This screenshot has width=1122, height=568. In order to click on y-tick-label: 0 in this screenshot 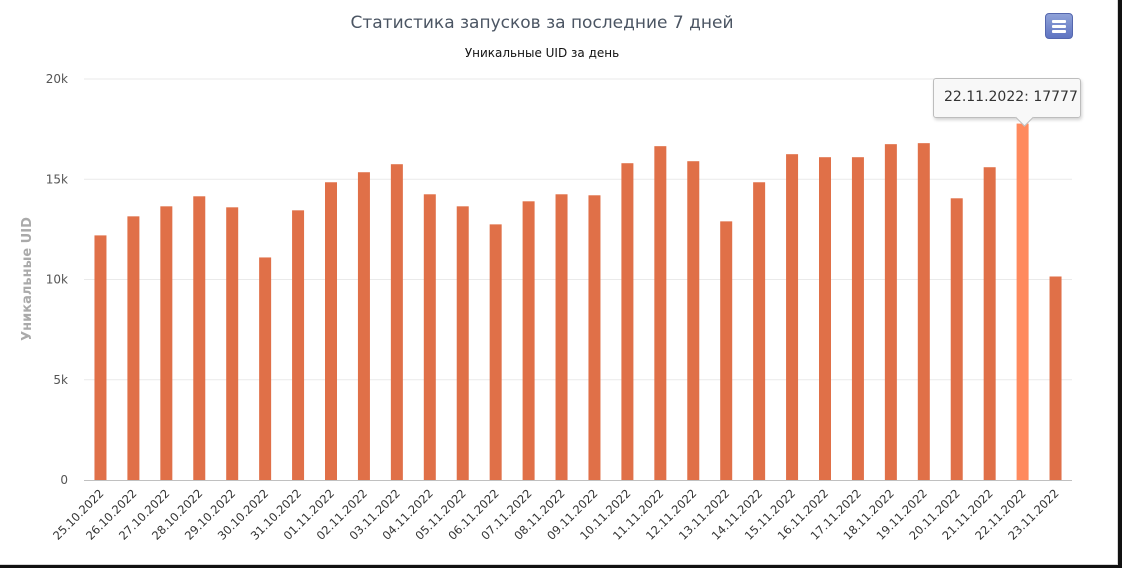, I will do `click(64, 480)`.